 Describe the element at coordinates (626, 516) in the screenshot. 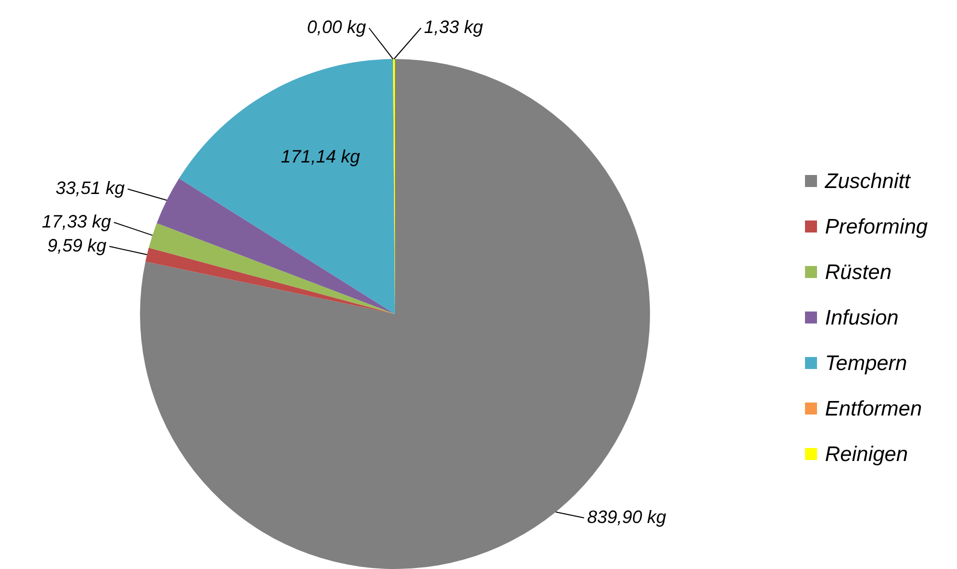

I see `data-label: 839,90 kg` at that location.